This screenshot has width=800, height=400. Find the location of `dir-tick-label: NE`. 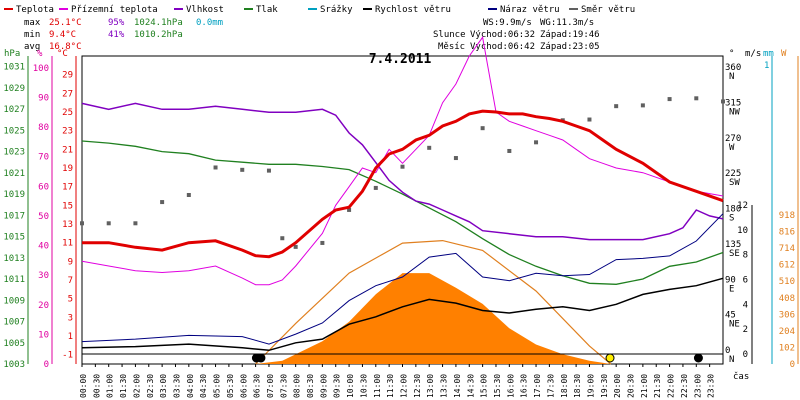

dir-tick-label: NE is located at coordinates (734, 325).